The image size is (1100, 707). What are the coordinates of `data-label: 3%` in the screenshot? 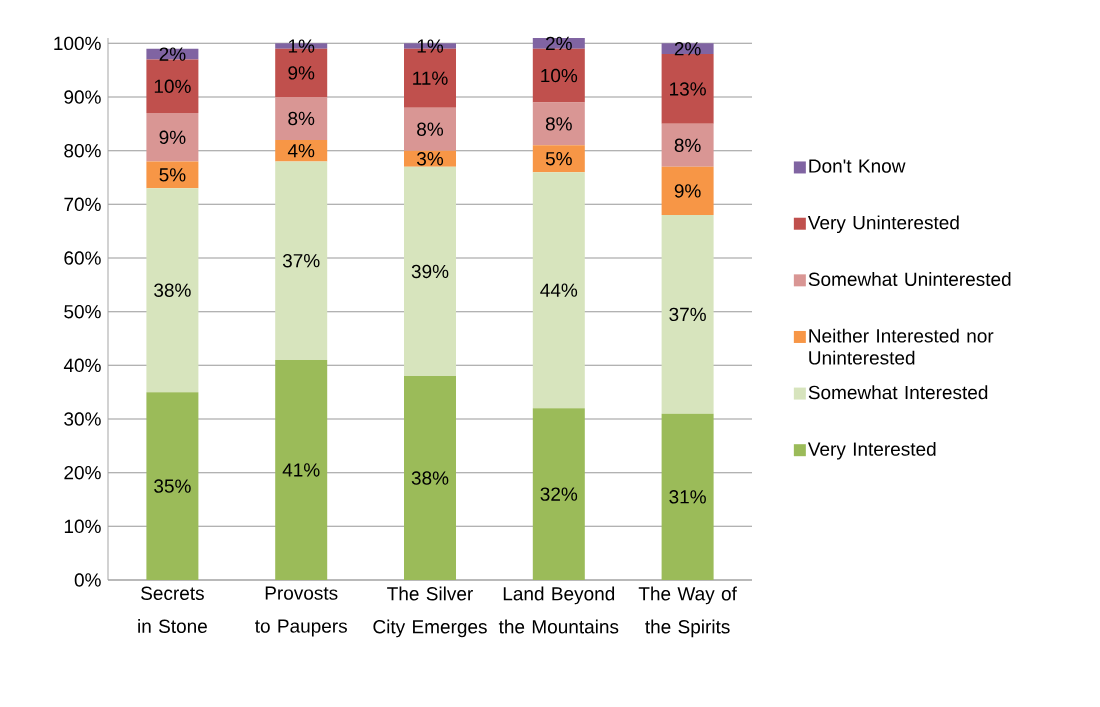 It's located at (430, 159).